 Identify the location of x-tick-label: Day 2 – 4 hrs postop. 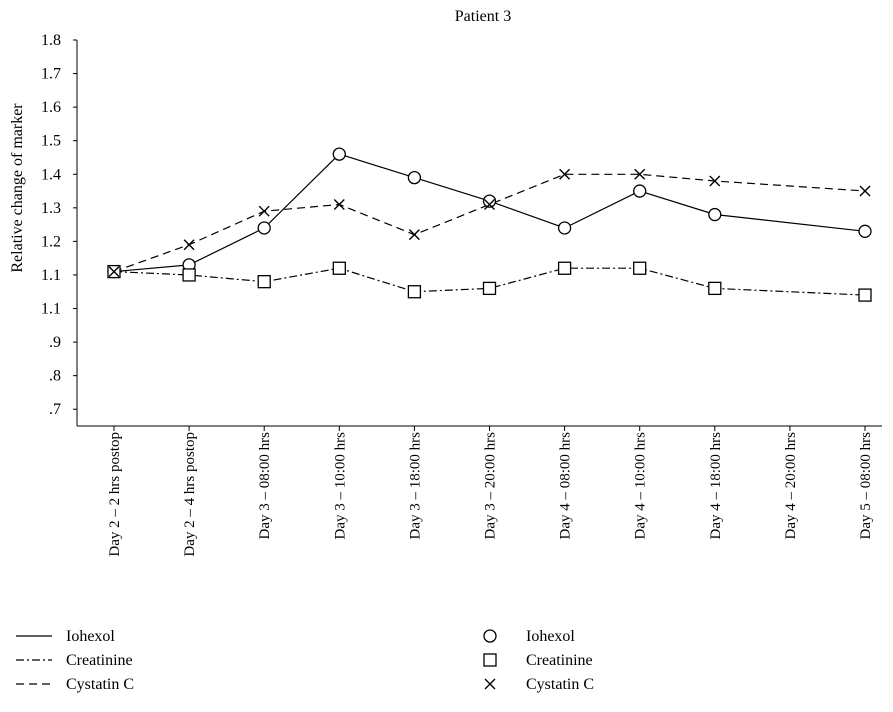
(190, 494).